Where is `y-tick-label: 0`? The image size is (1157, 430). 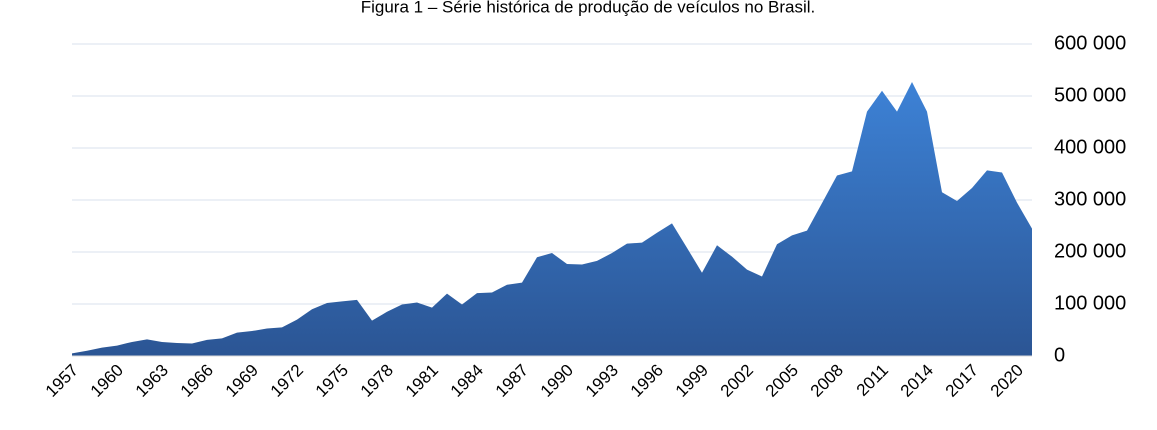 y-tick-label: 0 is located at coordinates (1059, 355).